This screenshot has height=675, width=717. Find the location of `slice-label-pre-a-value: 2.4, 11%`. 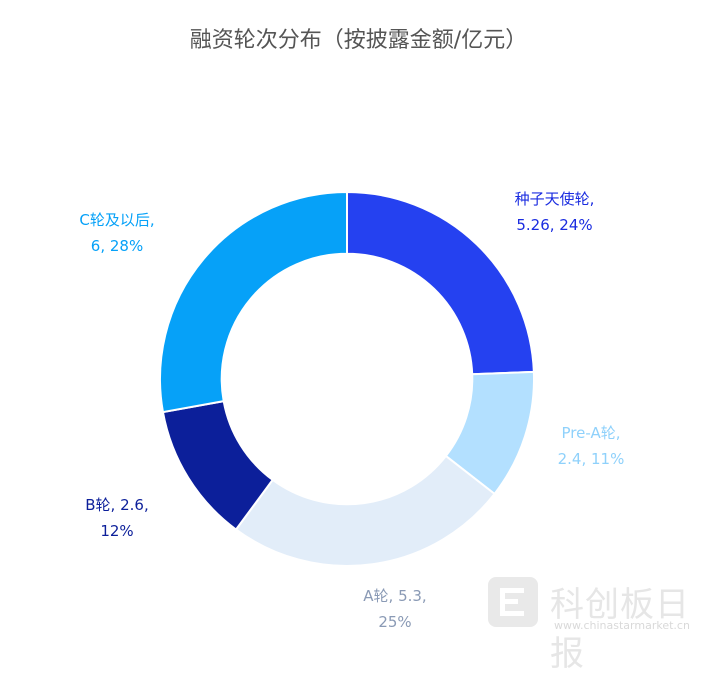

slice-label-pre-a-value: 2.4, 11% is located at coordinates (591, 459).